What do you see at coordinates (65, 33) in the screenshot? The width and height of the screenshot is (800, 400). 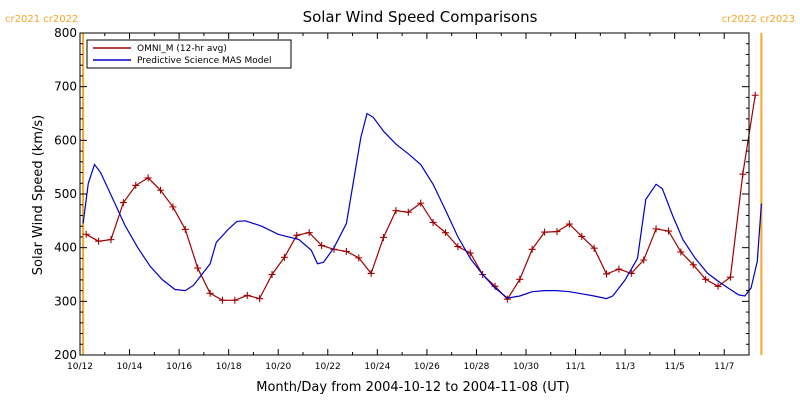 I see `y-tick-label: 800` at bounding box center [65, 33].